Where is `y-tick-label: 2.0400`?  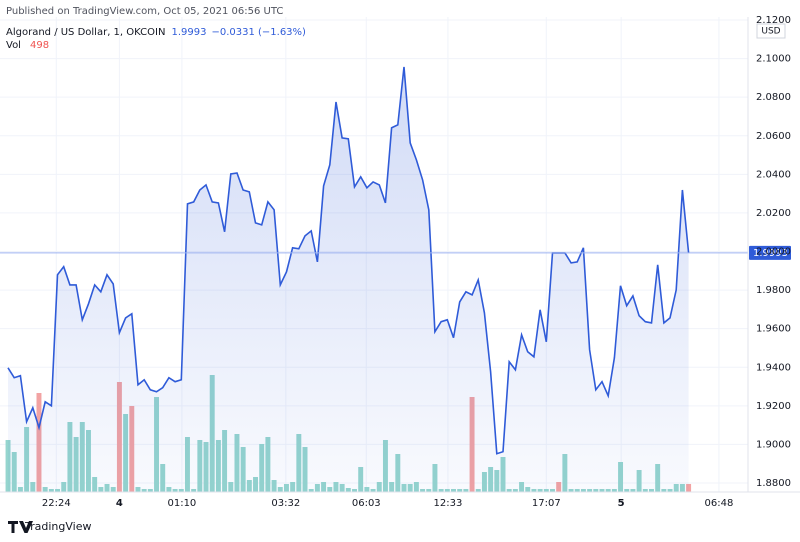 y-tick-label: 2.0400 is located at coordinates (773, 174).